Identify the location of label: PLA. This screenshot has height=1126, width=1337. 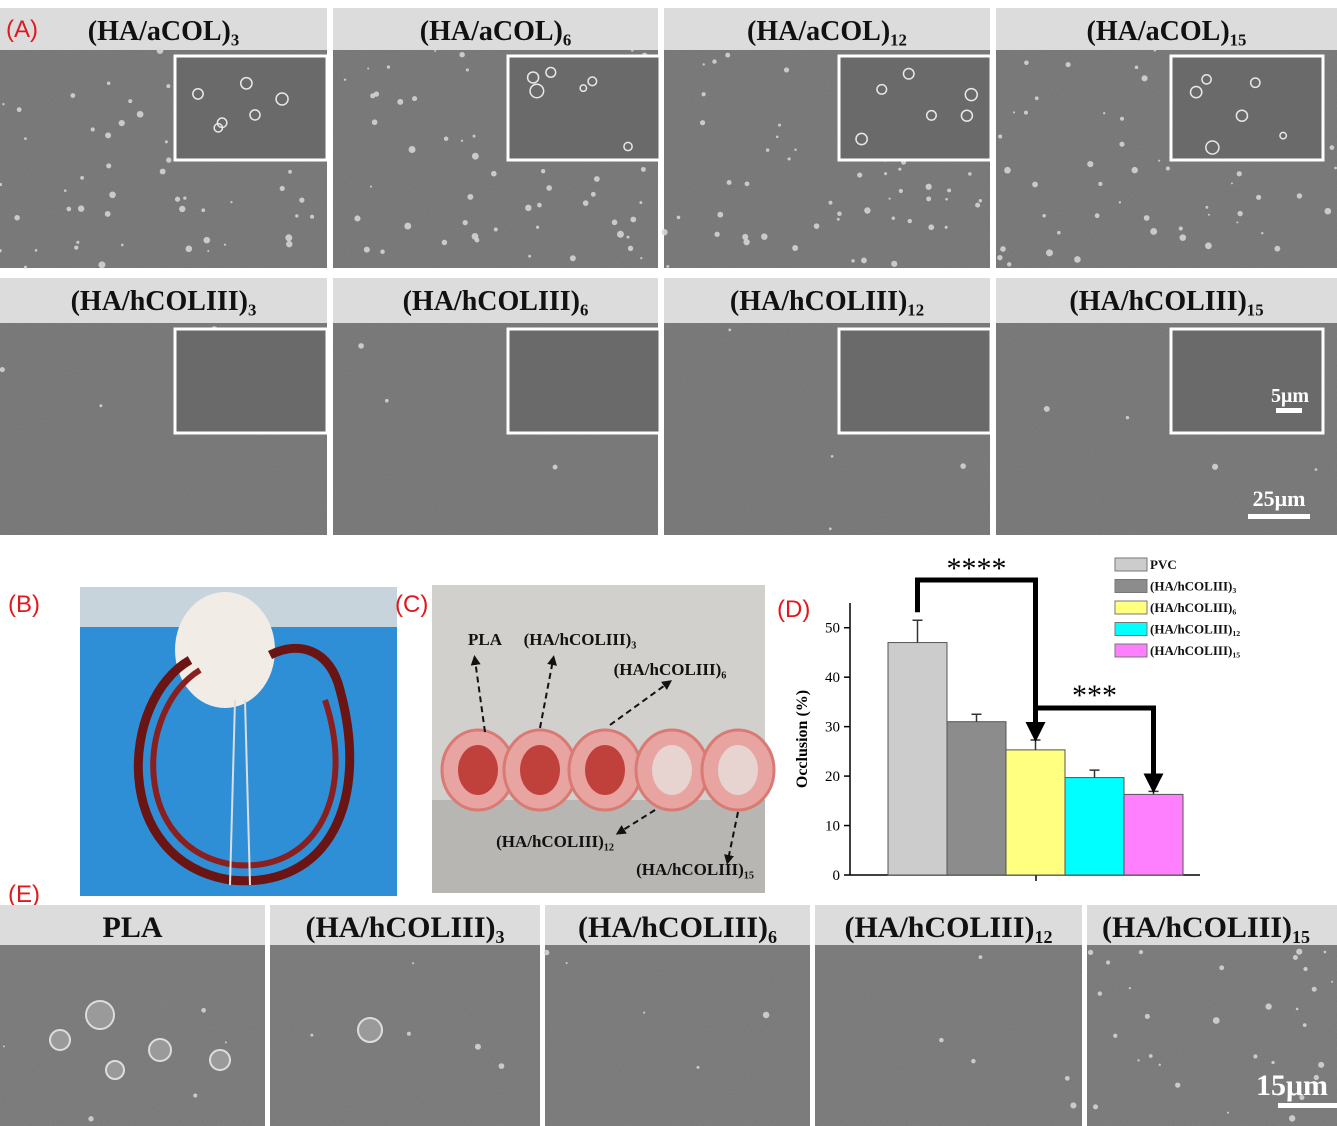
(133, 927).